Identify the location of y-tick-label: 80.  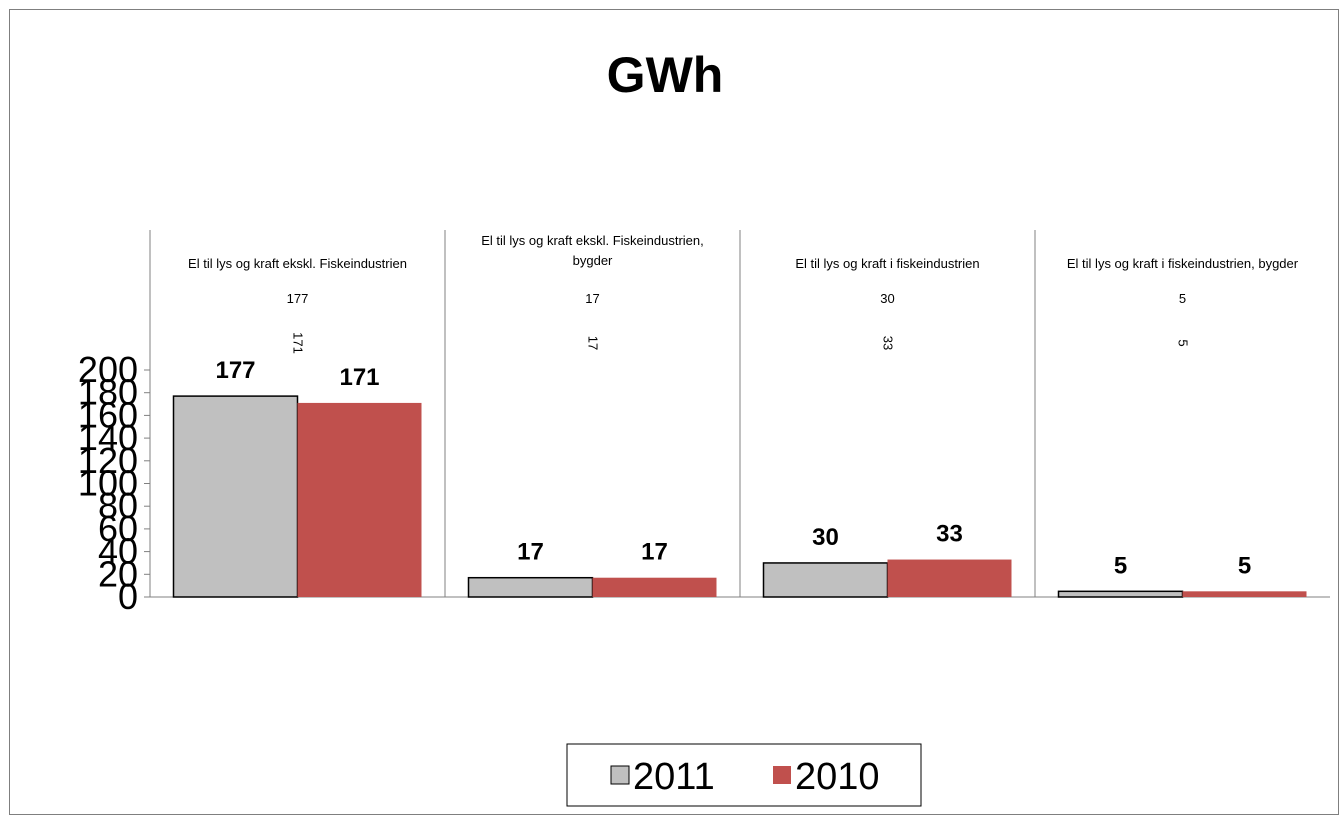
(118, 505).